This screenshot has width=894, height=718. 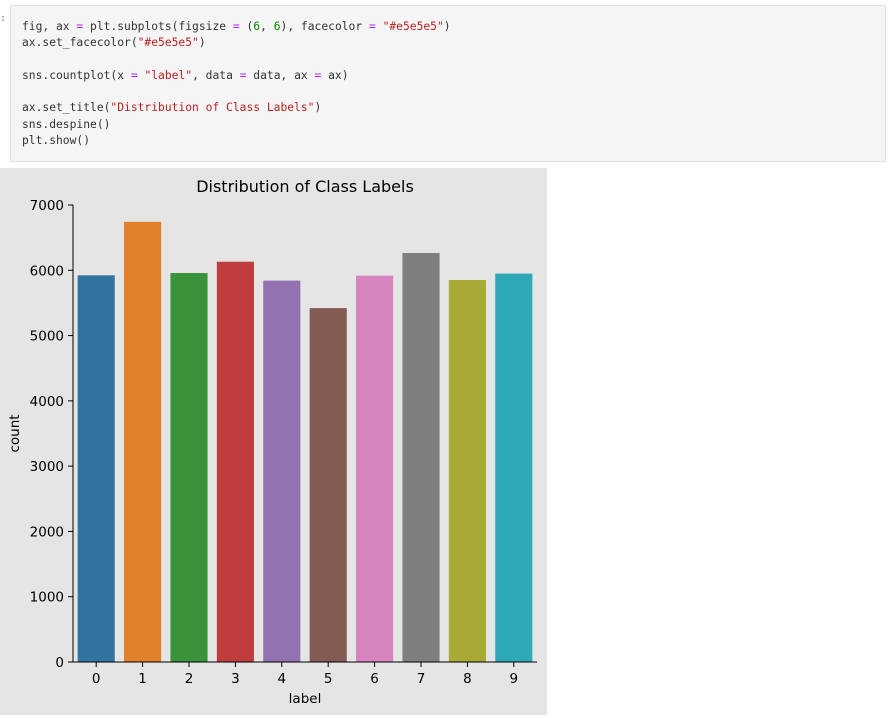 I want to click on code-token: fig, ax, so click(x=49, y=26).